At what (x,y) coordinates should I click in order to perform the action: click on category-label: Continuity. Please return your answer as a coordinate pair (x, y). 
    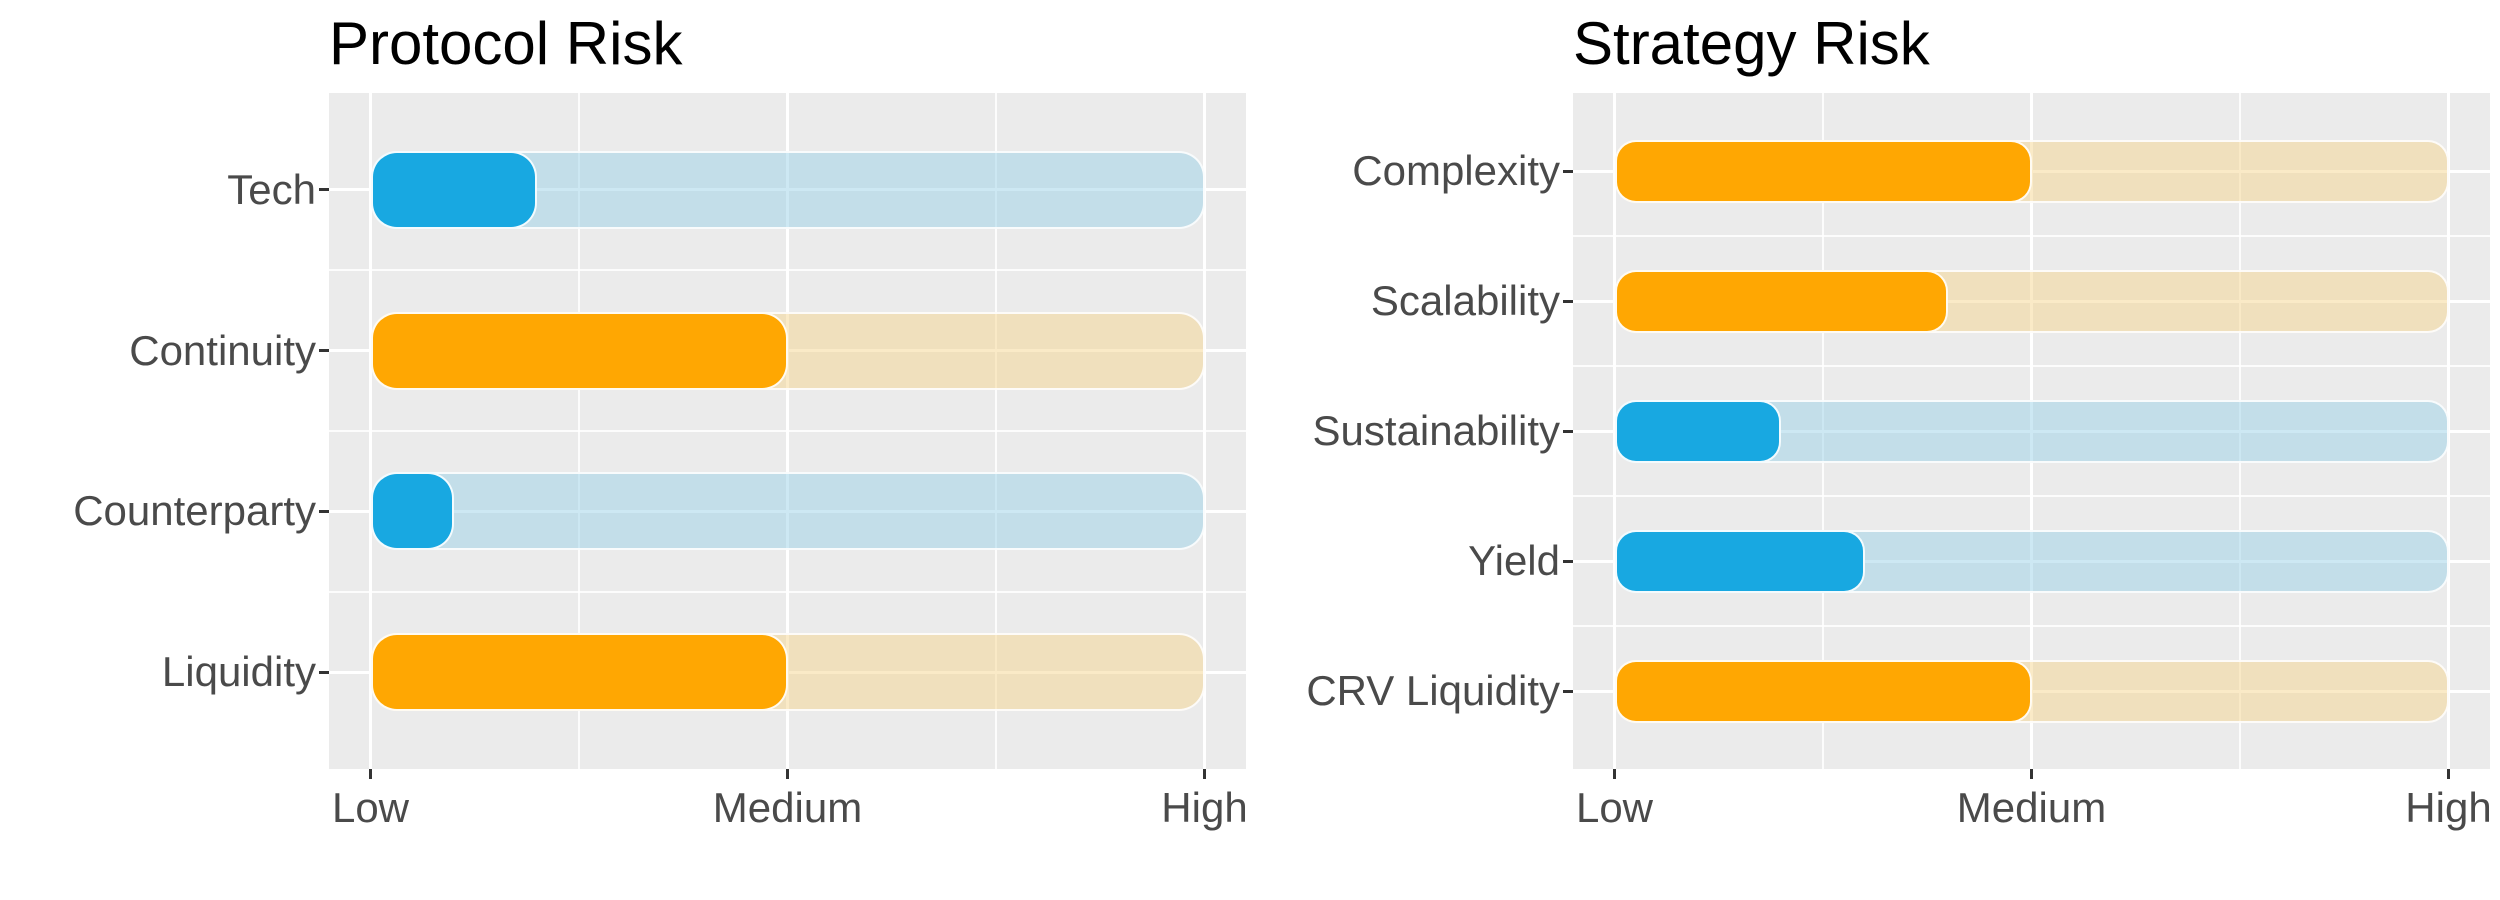
    Looking at the image, I should click on (222, 350).